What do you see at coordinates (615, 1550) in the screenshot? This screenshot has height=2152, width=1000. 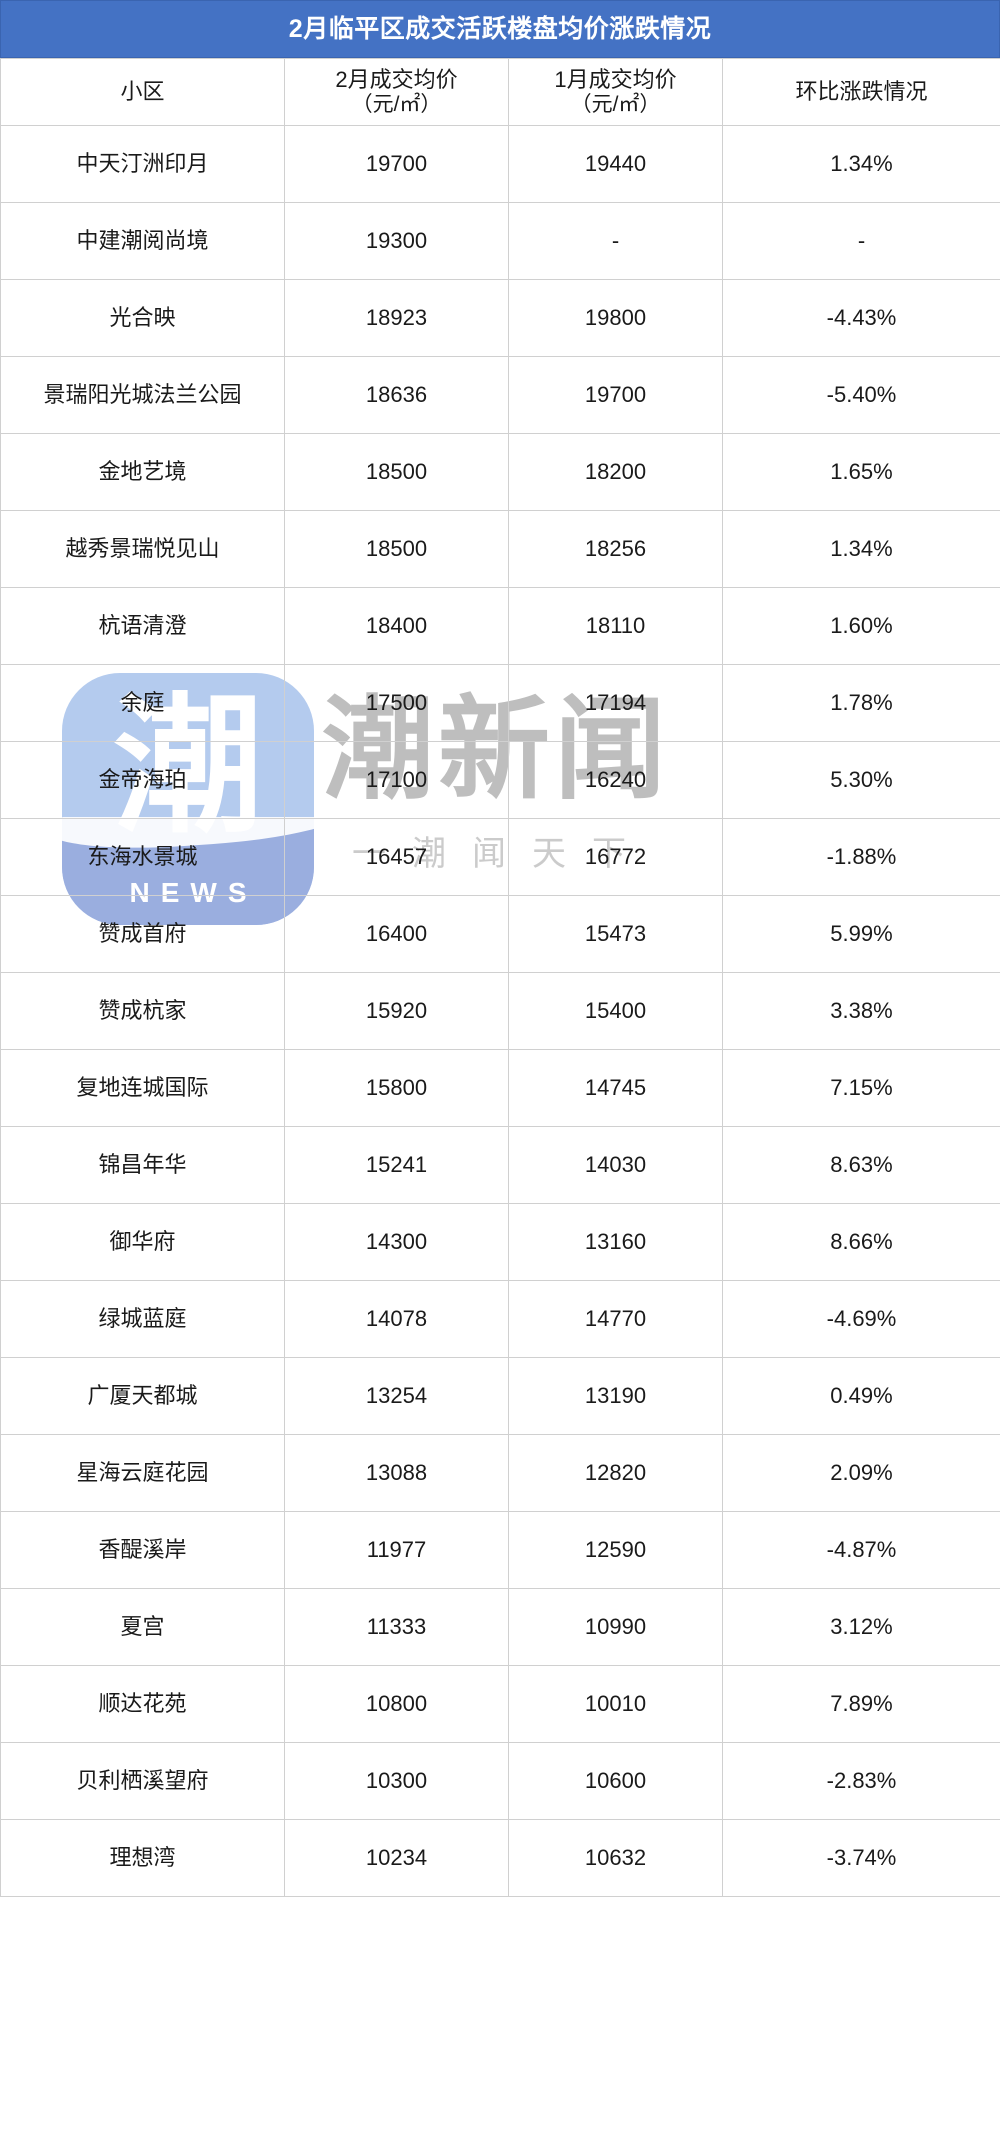 I see `cell-jan-price: 12590` at bounding box center [615, 1550].